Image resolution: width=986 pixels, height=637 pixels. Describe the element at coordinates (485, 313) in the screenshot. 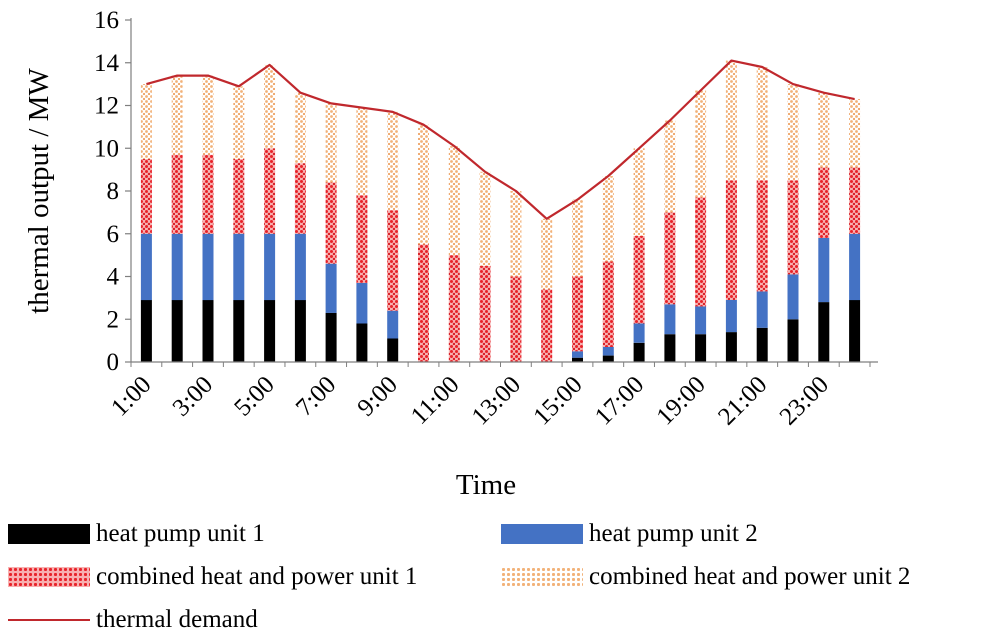

I see `bar-combined-heat-and-power-unit-1-12:00` at that location.